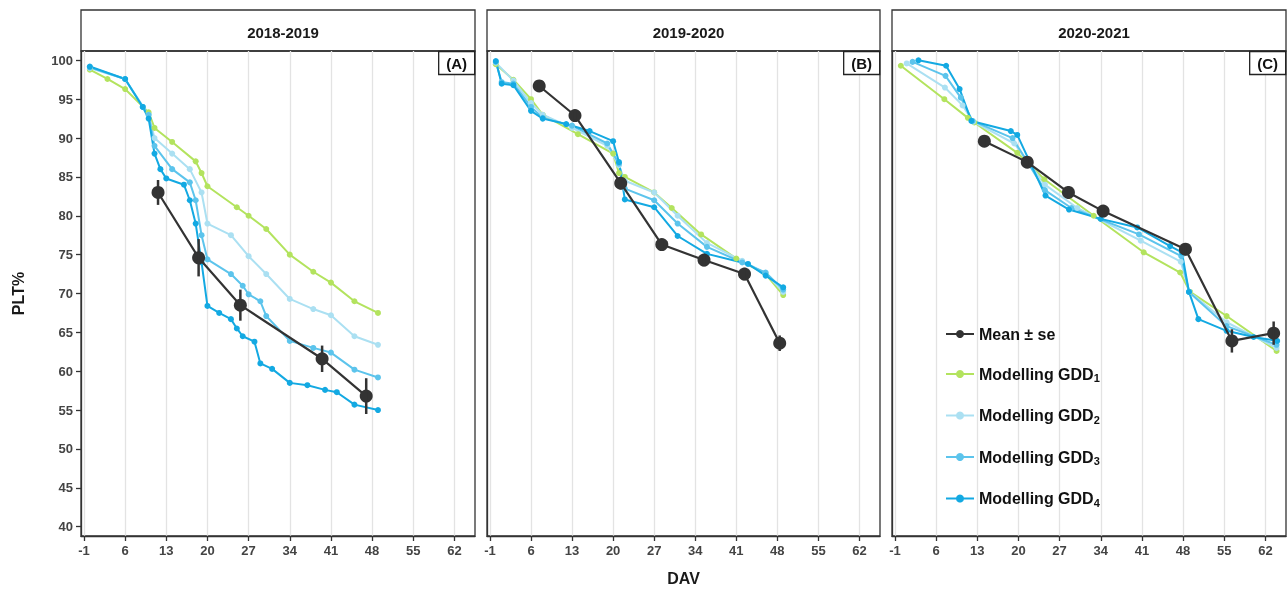 This screenshot has height=593, width=1288. What do you see at coordinates (65, 371) in the screenshot?
I see `y-tick-label: 60` at bounding box center [65, 371].